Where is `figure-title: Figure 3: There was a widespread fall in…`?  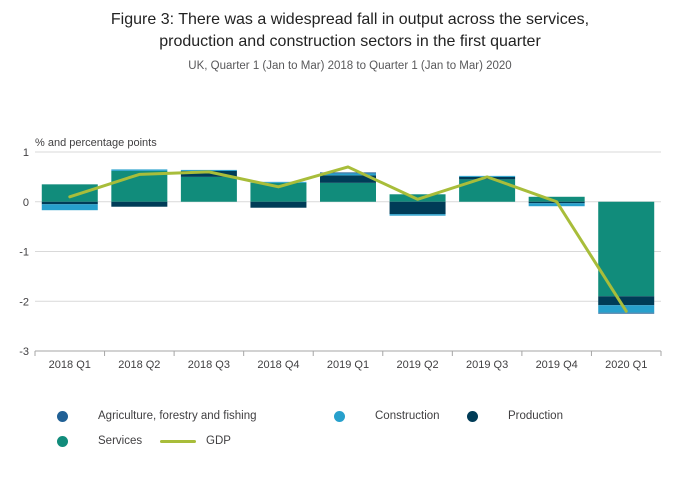
figure-title: Figure 3: There was a widespread fall in… is located at coordinates (350, 31).